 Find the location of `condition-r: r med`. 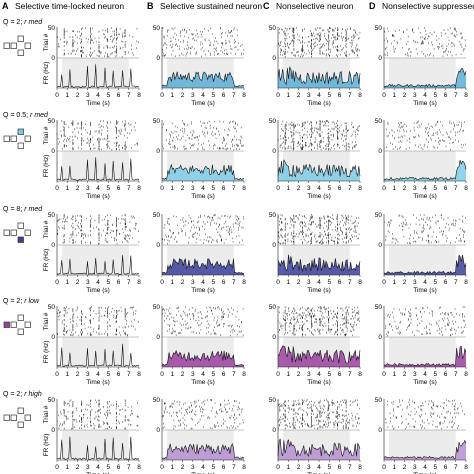

condition-r: r med is located at coordinates (33, 209).